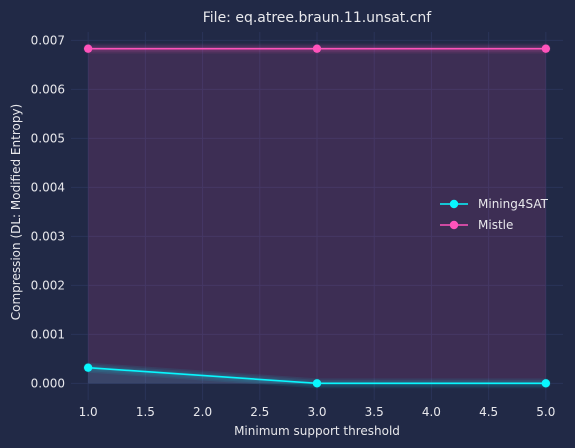 This screenshot has width=575, height=448. What do you see at coordinates (259, 412) in the screenshot?
I see `x-tick-label: 2.5` at bounding box center [259, 412].